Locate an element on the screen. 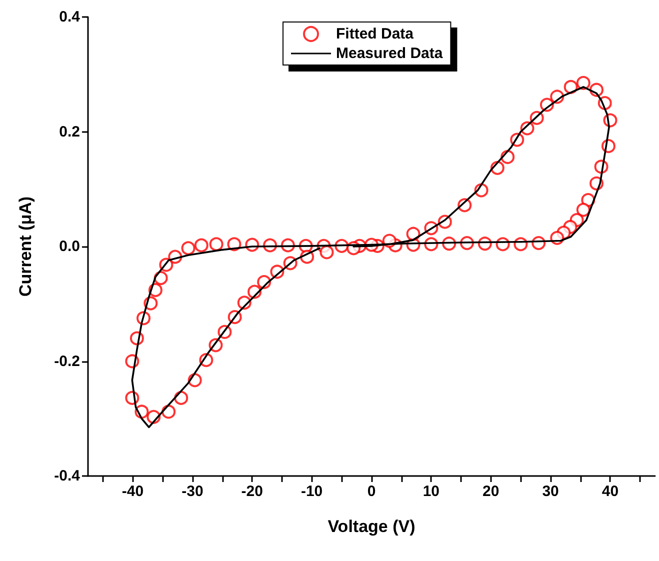  x-tick-label: -30 is located at coordinates (193, 491).